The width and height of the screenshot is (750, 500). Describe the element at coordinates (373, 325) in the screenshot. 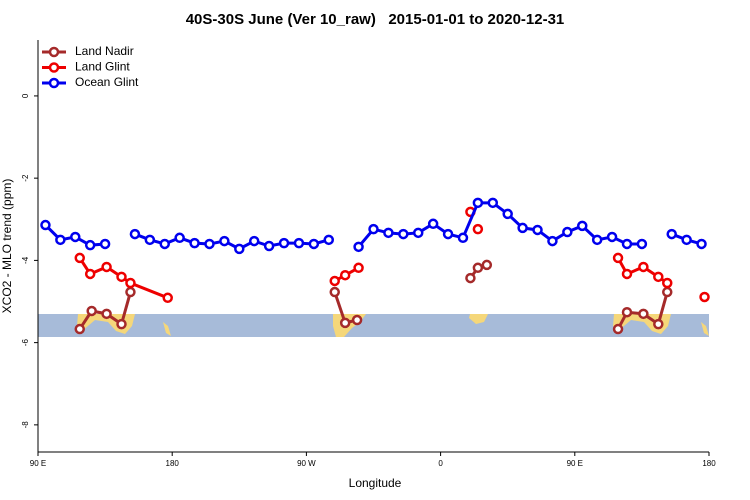

I see `map-band` at that location.